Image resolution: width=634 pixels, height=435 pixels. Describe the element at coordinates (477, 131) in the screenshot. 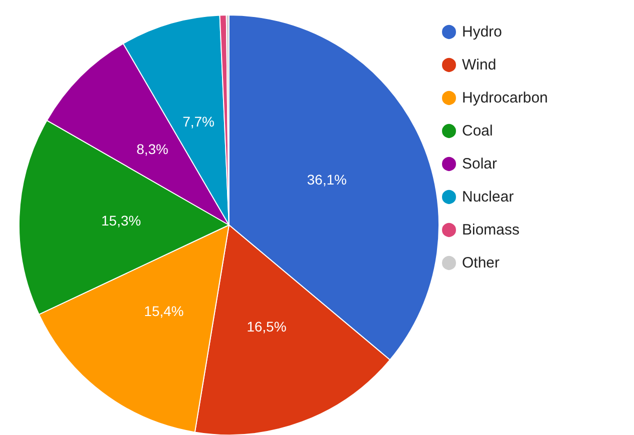

I see `legend-label: Coal` at that location.